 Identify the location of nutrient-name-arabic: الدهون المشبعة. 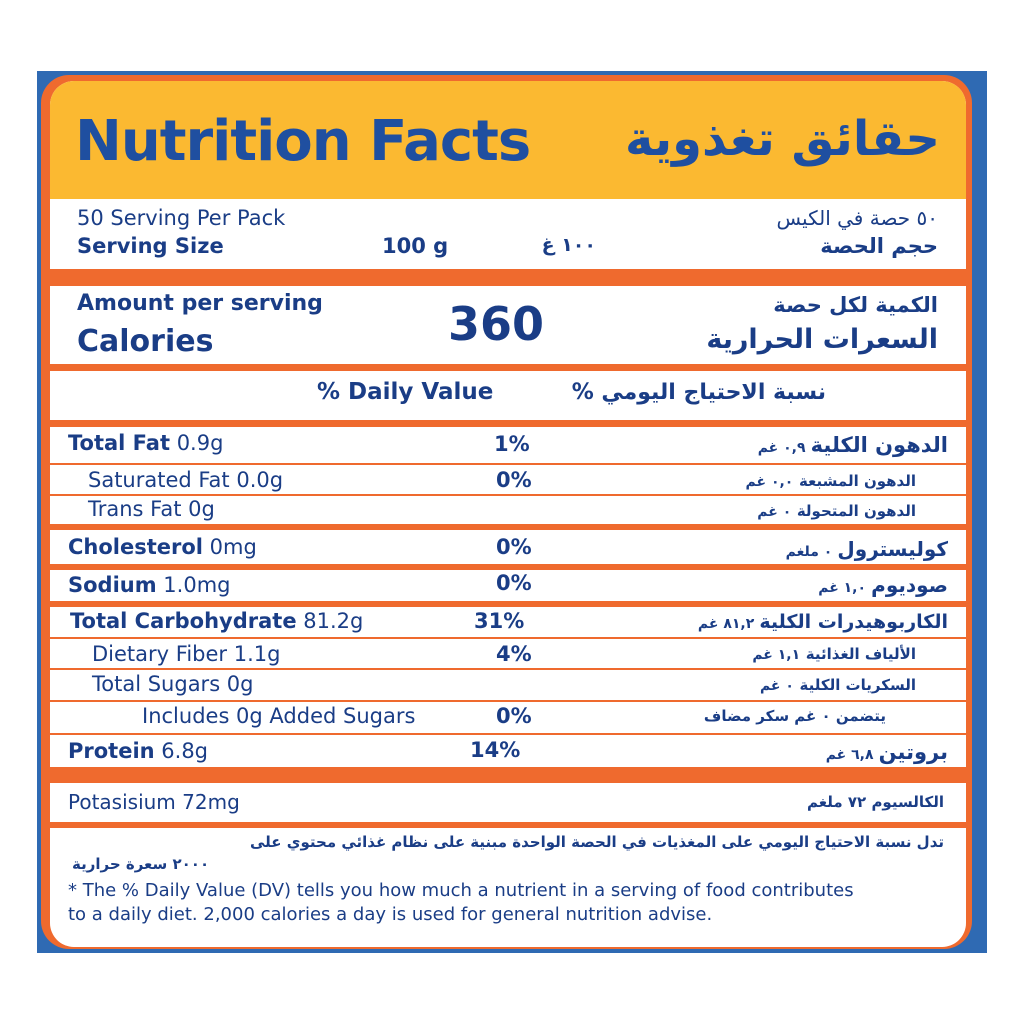
(857, 481).